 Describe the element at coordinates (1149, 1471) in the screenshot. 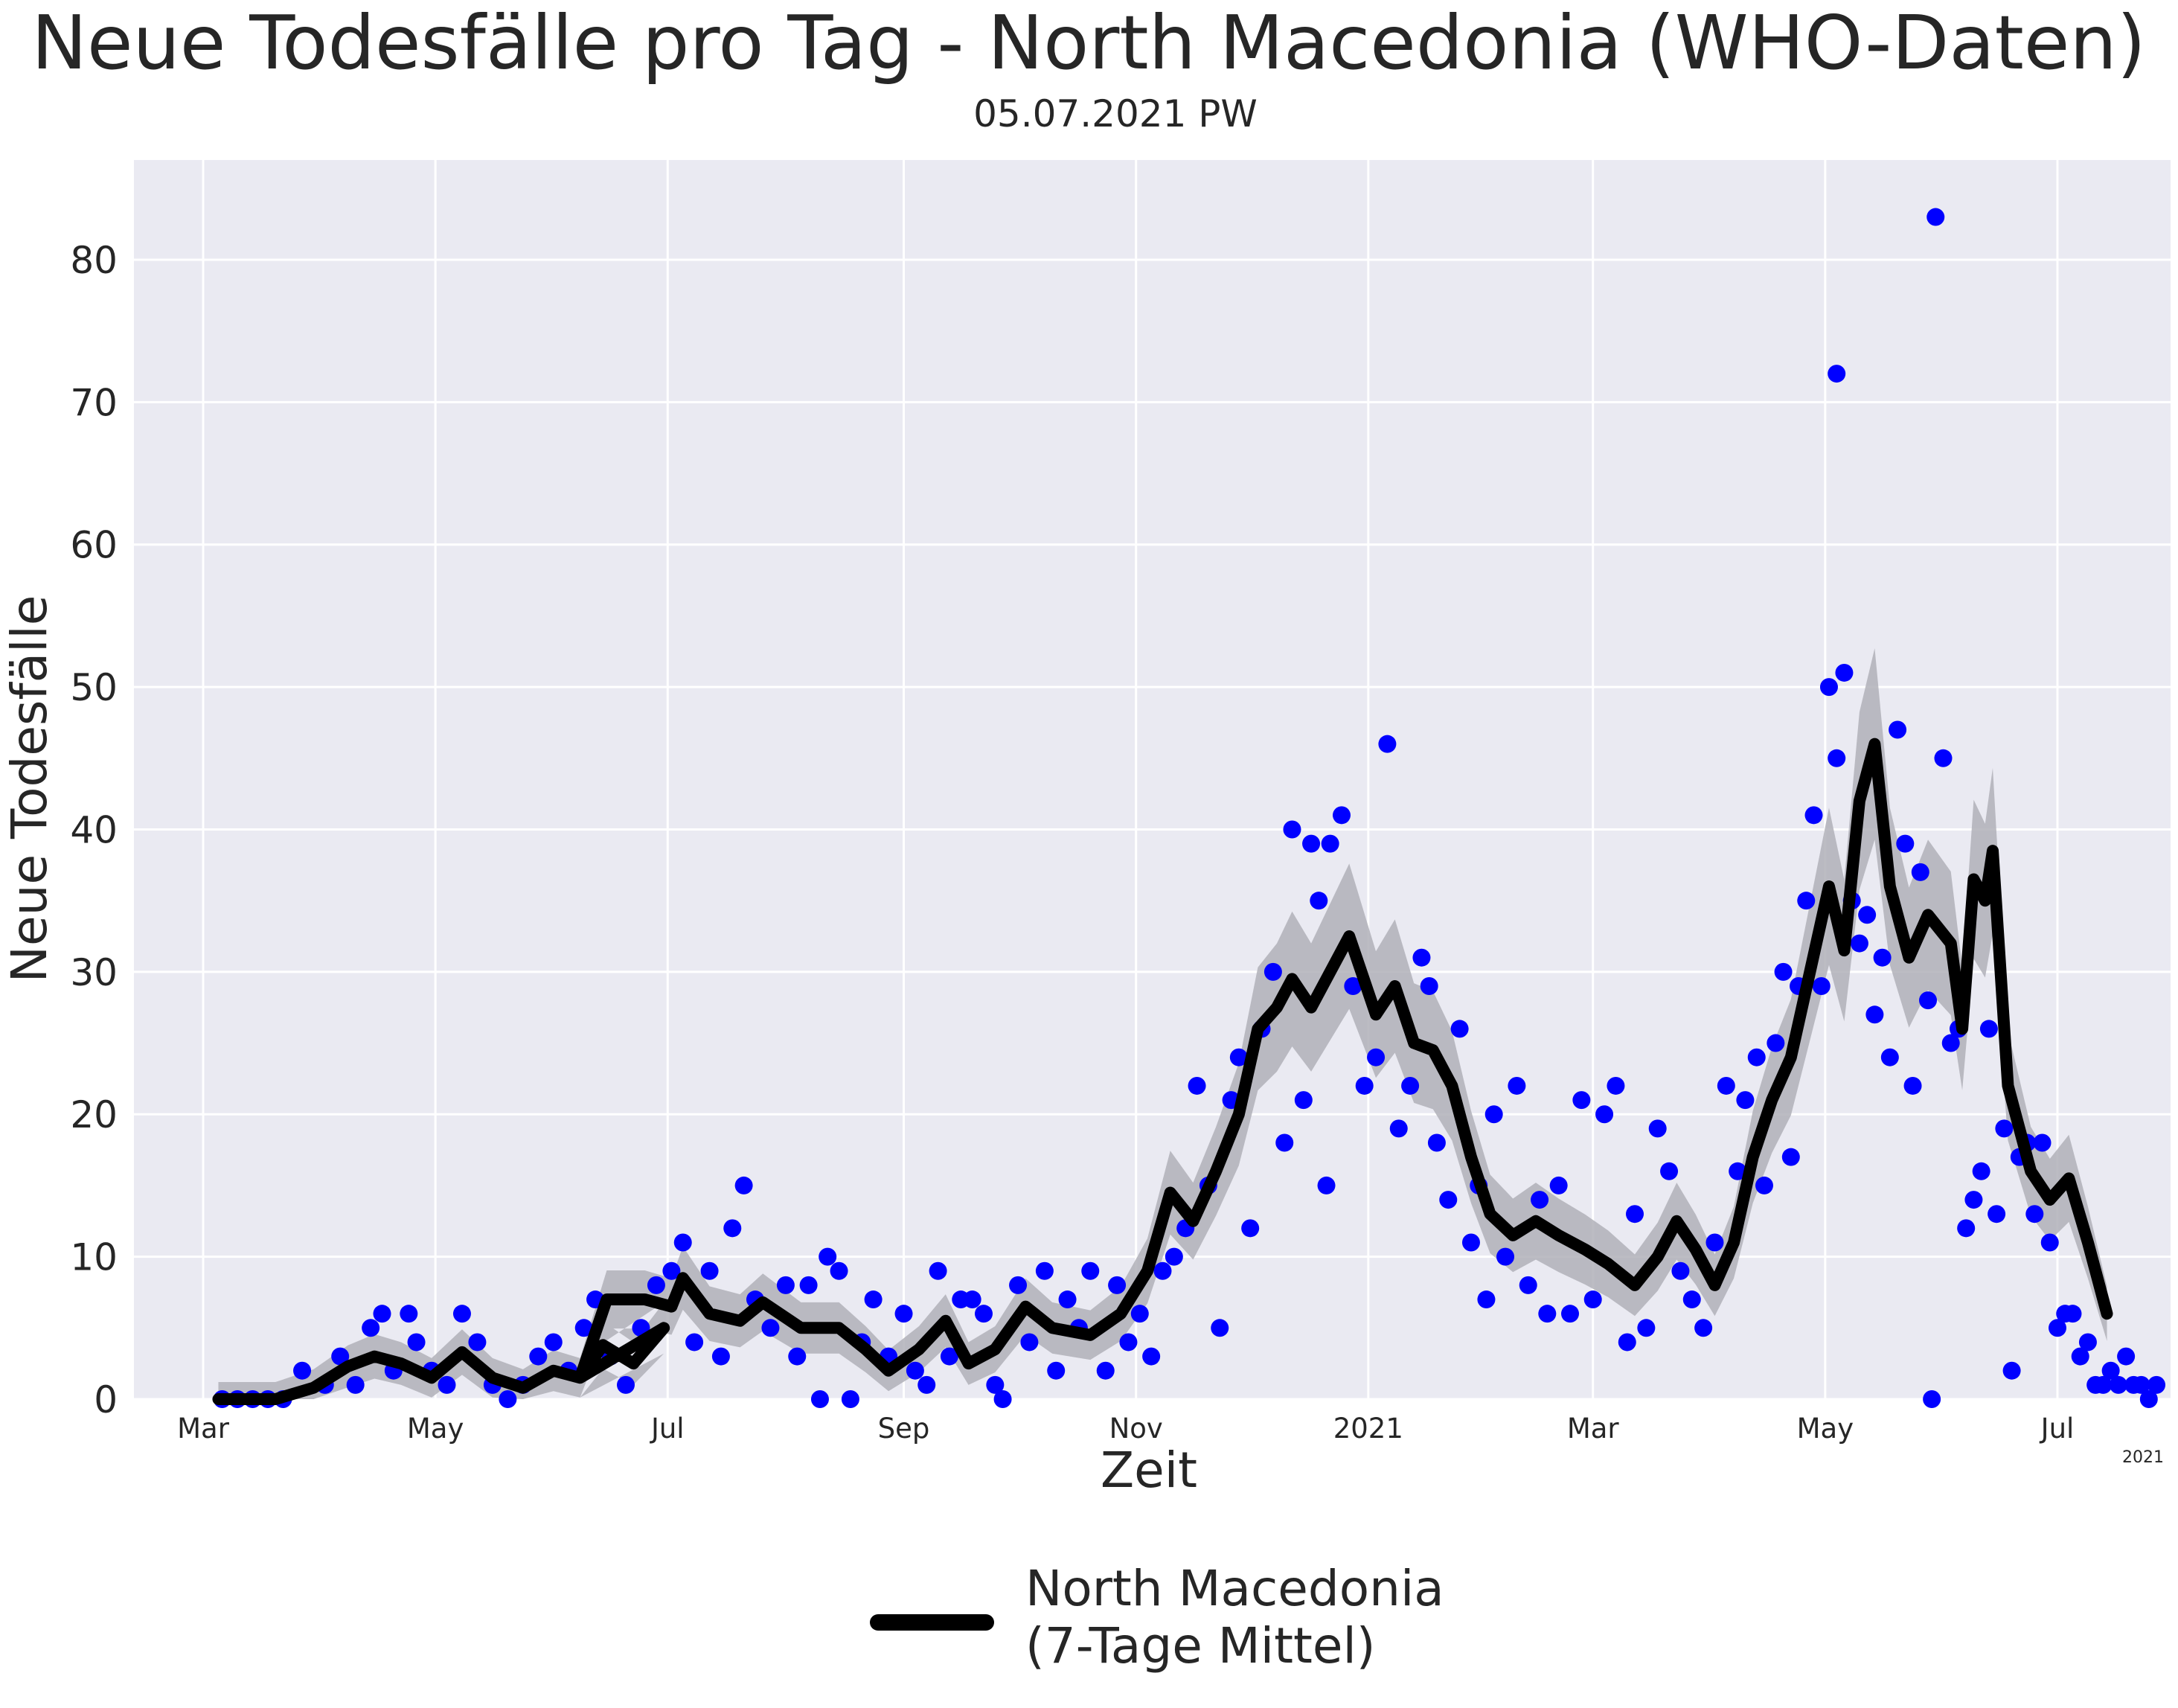

I see `x-axis-label: Zeit` at that location.